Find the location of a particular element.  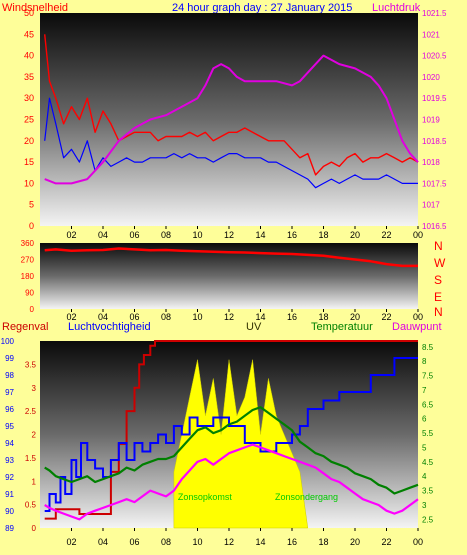

wind-xtick-label-18: 18 is located at coordinates (323, 235).